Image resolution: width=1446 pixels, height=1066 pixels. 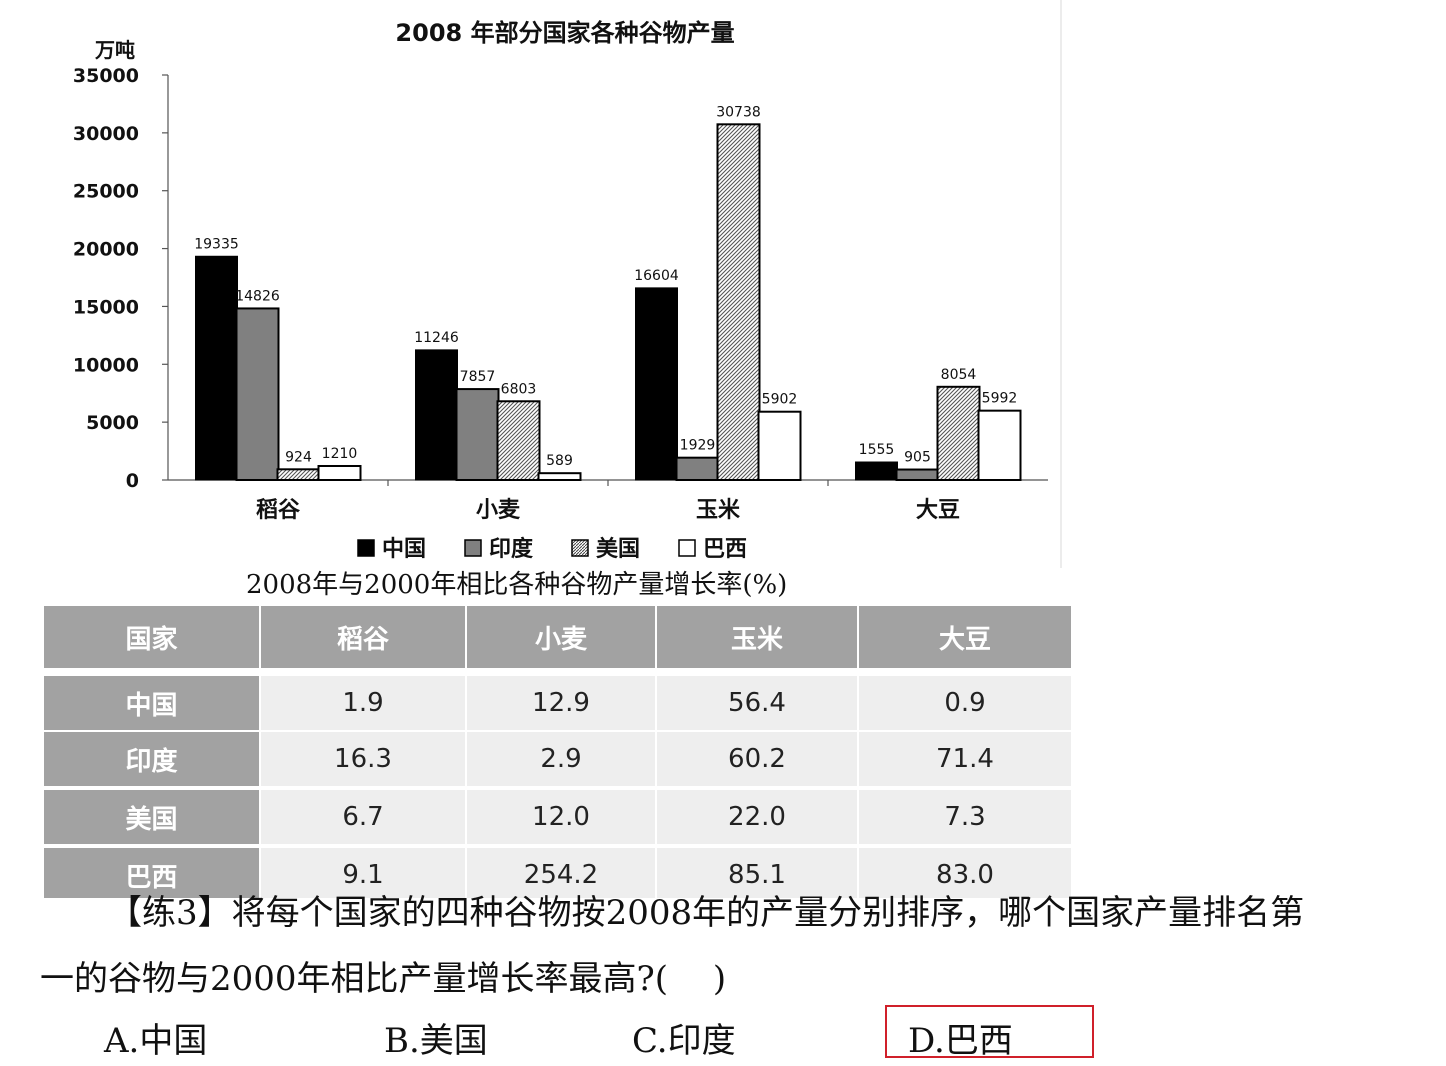 What do you see at coordinates (780, 400) in the screenshot?
I see `data-label: 5902` at bounding box center [780, 400].